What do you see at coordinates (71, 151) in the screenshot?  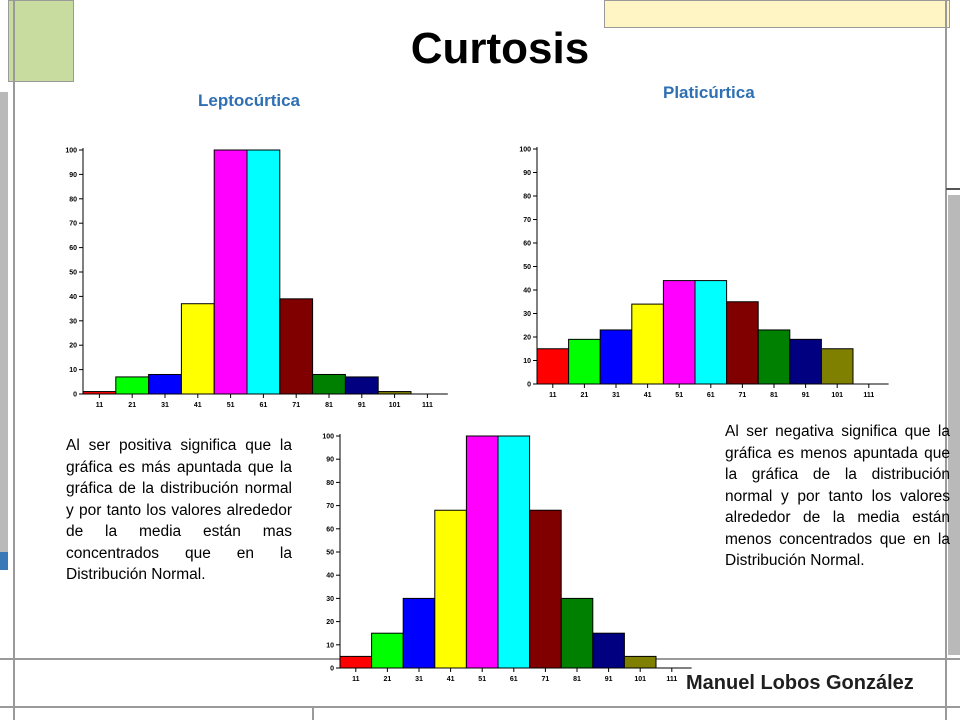 I see `y-tick-label: 100` at bounding box center [71, 151].